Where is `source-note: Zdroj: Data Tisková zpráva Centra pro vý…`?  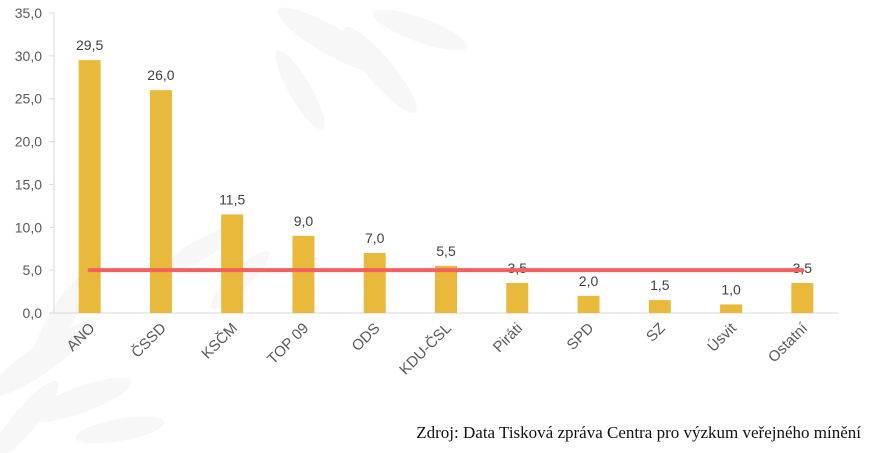
source-note: Zdroj: Data Tisková zpráva Centra pro vý… is located at coordinates (638, 432).